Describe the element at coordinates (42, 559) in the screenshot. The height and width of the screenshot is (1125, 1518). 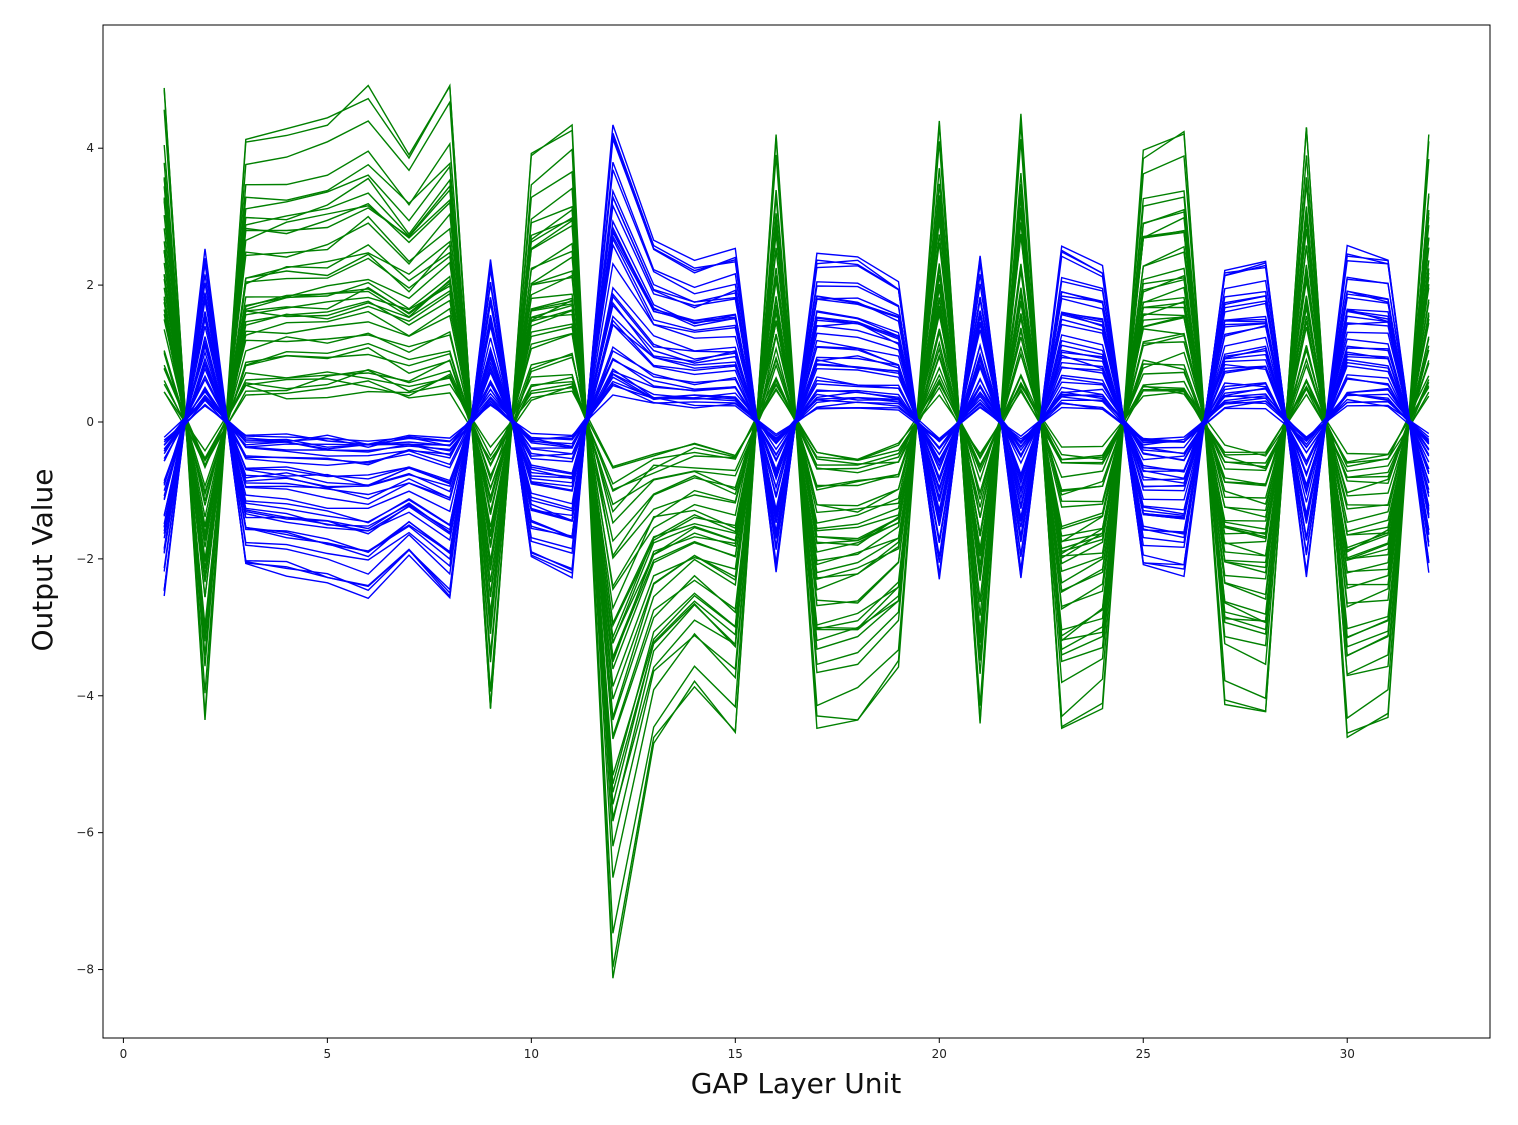
I see `y-axis-title: Output Value` at that location.